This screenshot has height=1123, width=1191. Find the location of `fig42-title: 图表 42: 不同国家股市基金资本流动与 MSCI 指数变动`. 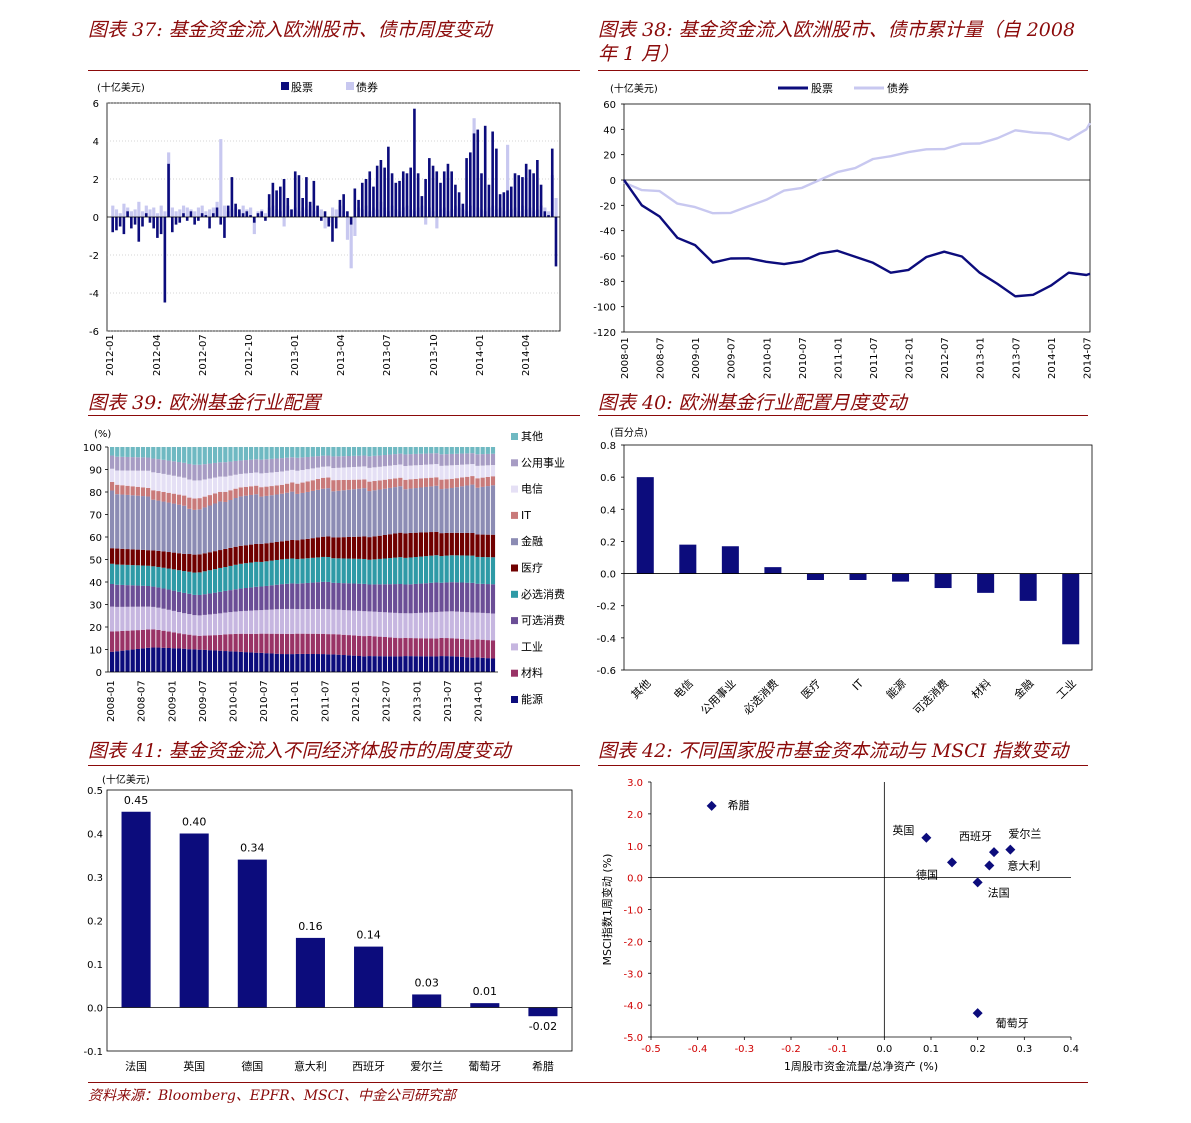

fig42-title: 图表 42: 不同国家股市基金资本流动与 MSCI 指数变动 is located at coordinates (833, 751).